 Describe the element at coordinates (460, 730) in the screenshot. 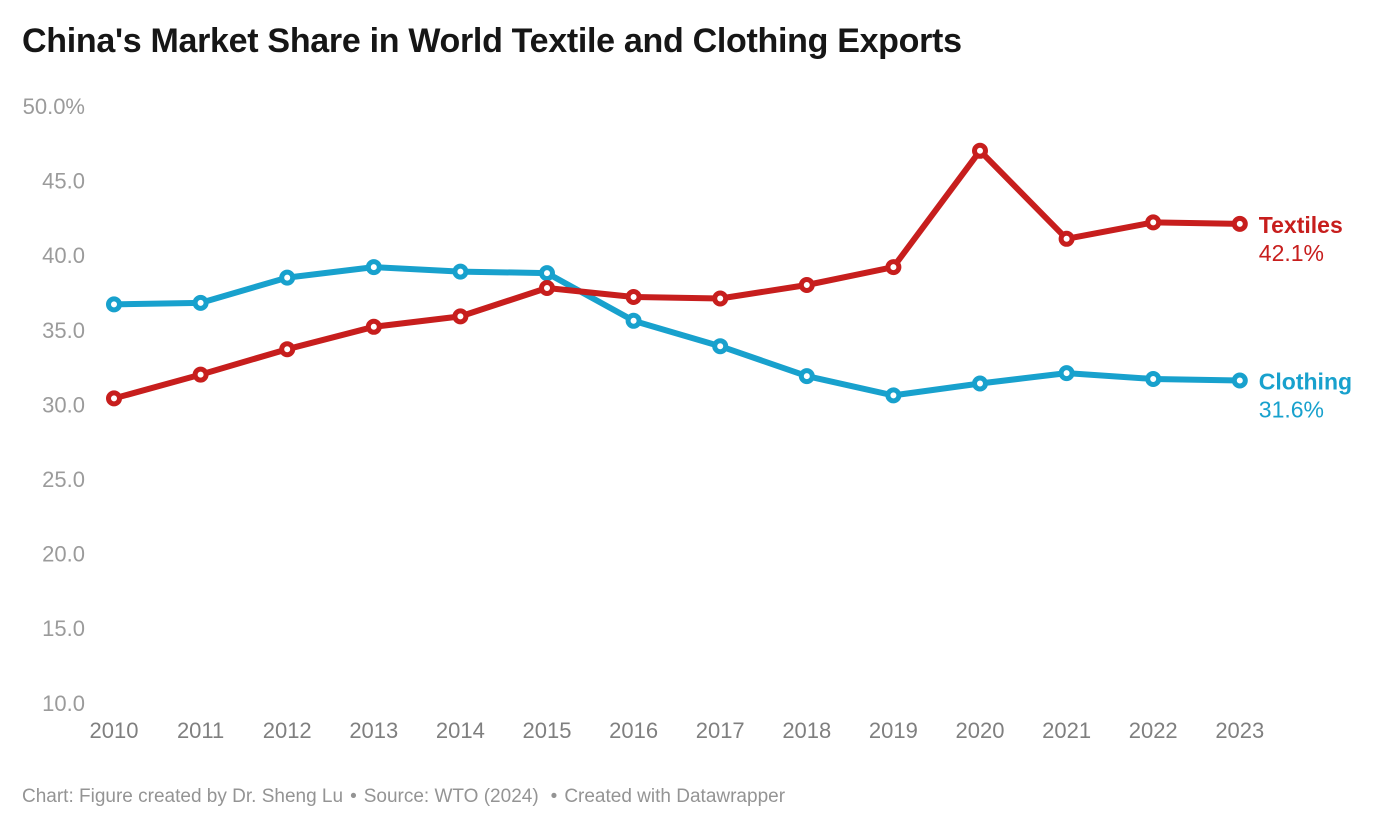

I see `x-tick-label-2014: 2014` at that location.